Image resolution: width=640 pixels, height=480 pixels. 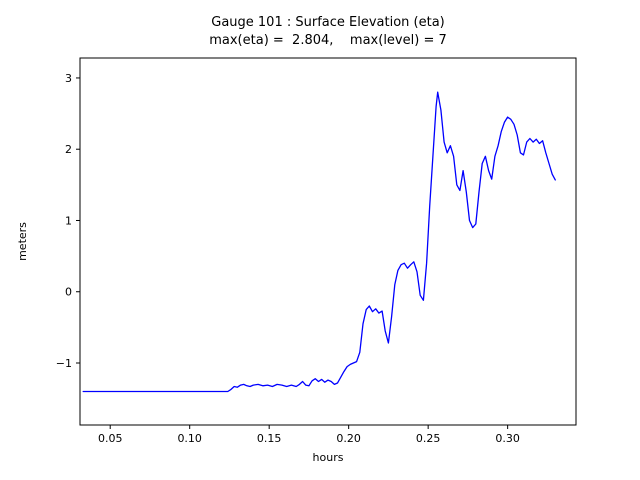 I want to click on y-axis-label: meters, so click(x=22, y=241).